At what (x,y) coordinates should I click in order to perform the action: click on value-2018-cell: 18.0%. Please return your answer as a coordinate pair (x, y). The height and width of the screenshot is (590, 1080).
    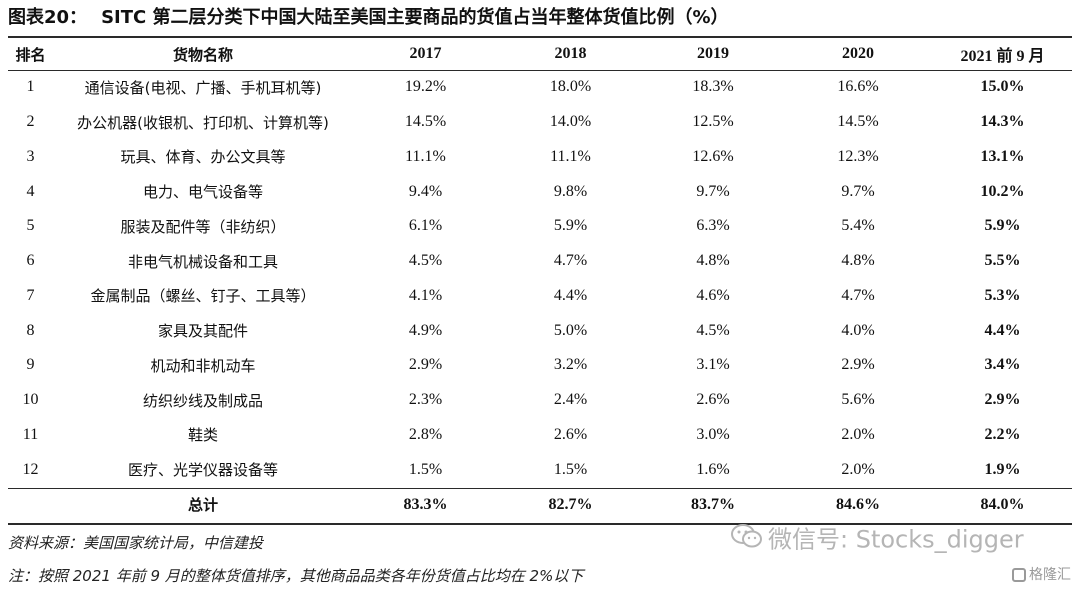
    Looking at the image, I should click on (570, 87).